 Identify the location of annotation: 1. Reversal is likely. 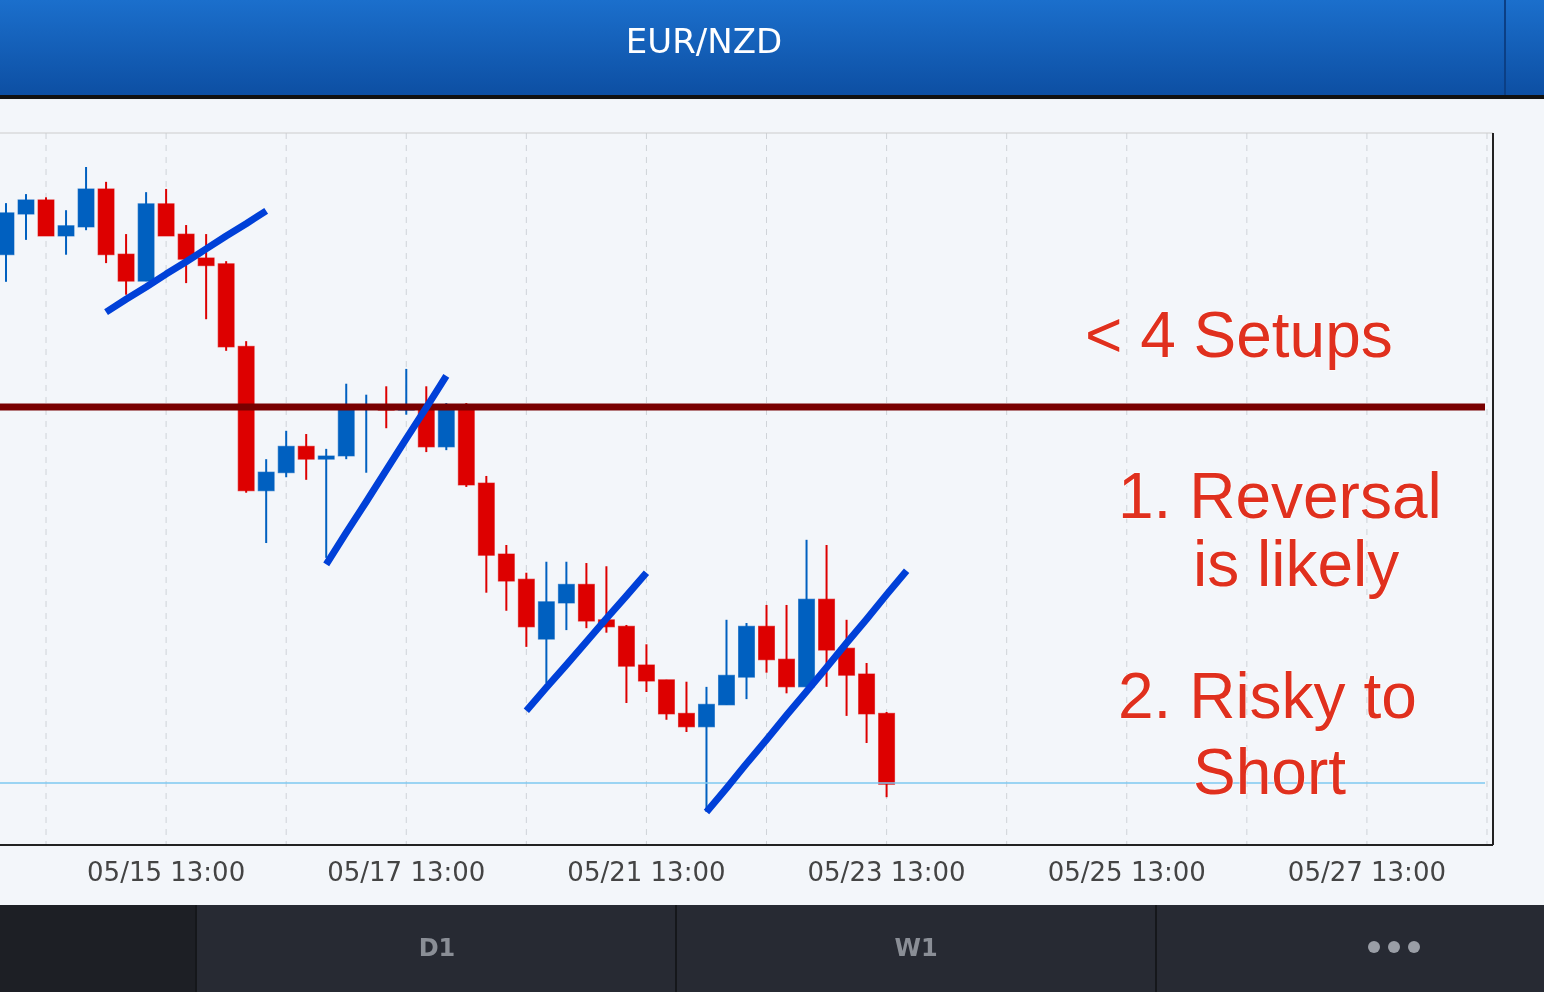
(1280, 530).